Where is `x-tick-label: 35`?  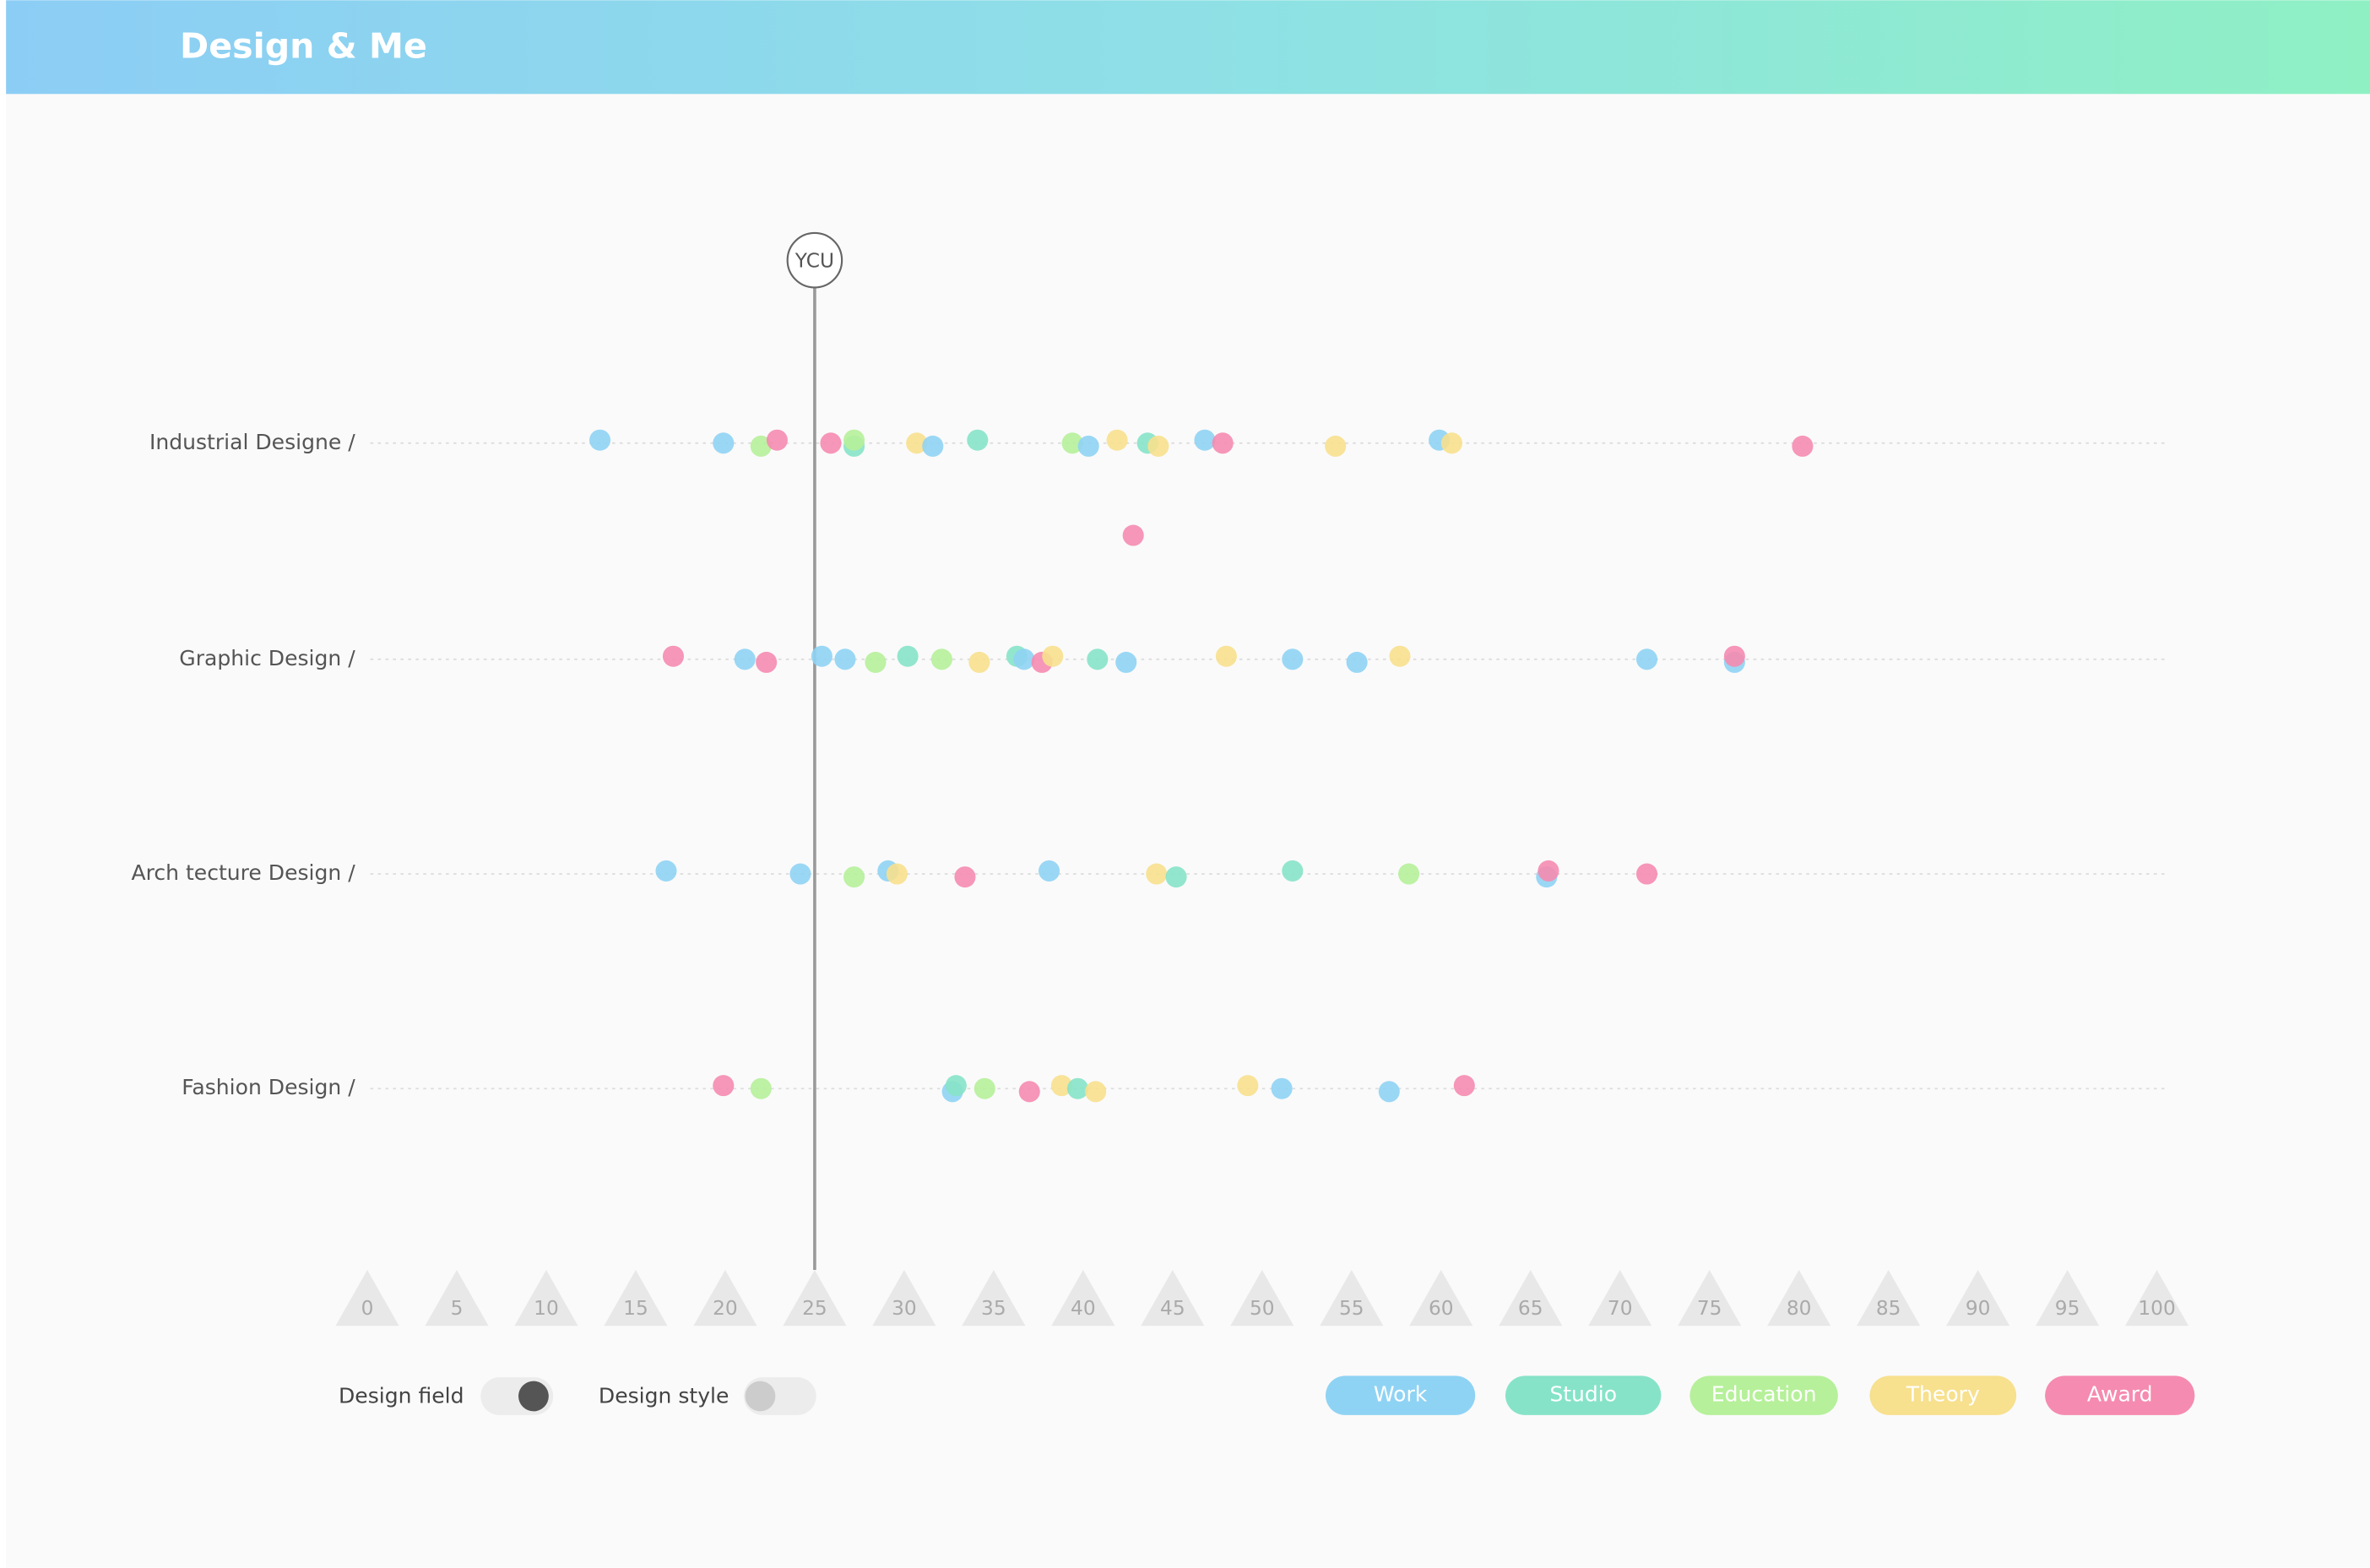 x-tick-label: 35 is located at coordinates (994, 1308).